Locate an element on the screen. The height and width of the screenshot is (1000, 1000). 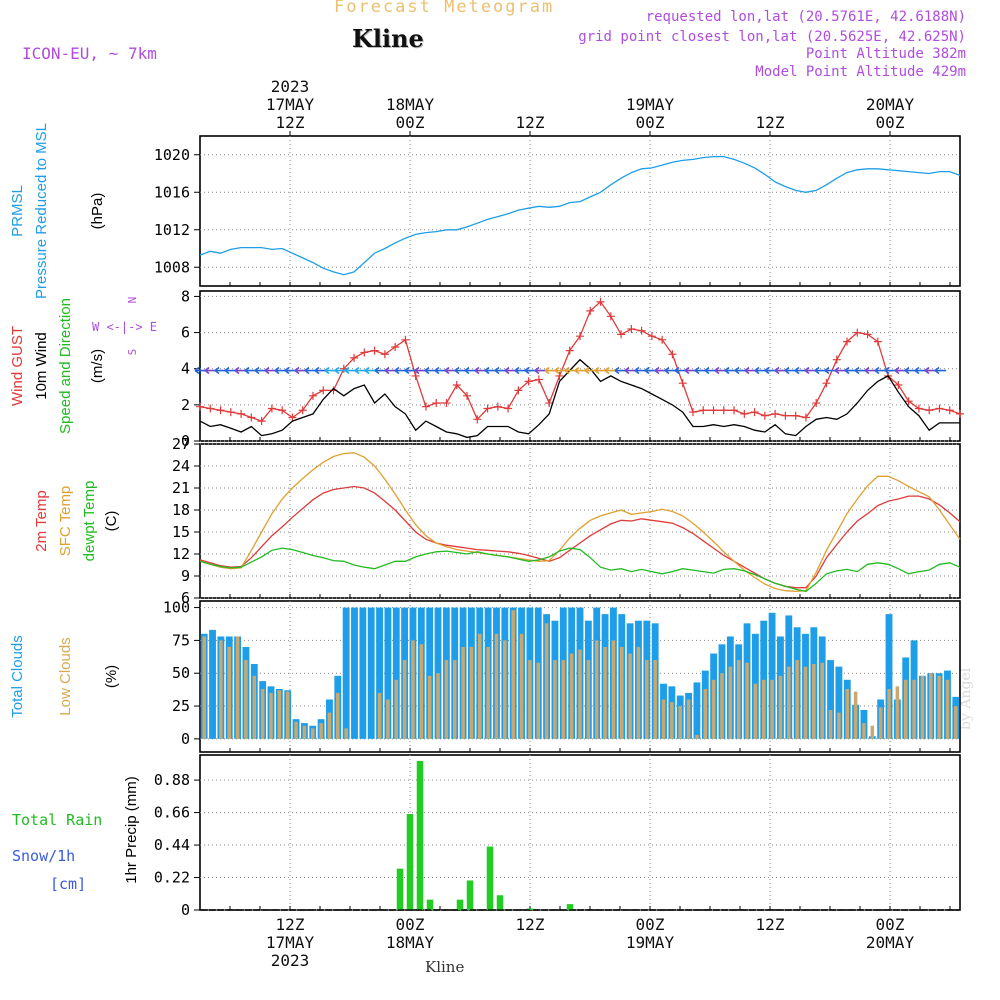
top-time-label: 17MAY is located at coordinates (290, 104).